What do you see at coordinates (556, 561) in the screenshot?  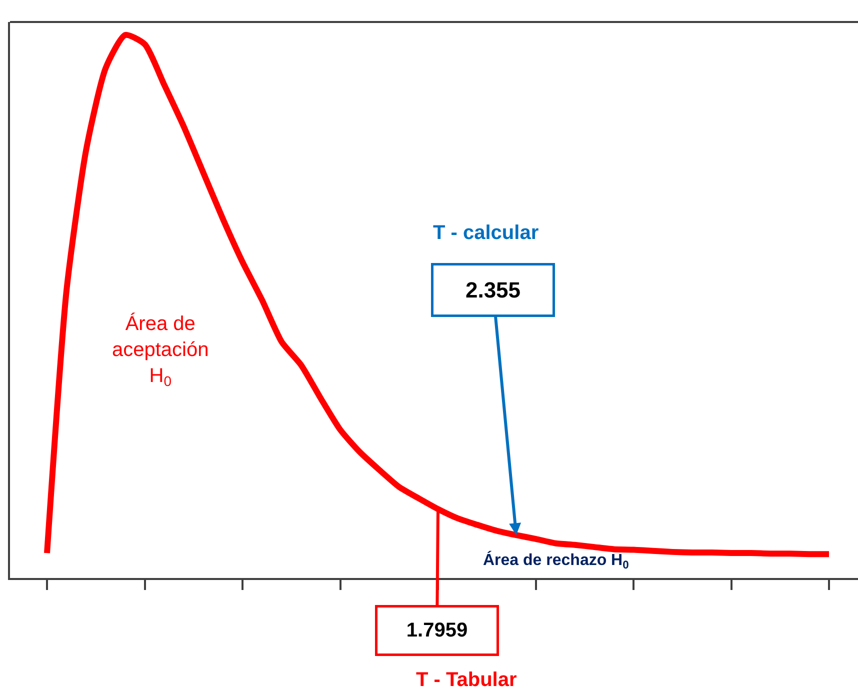 I see `annotation: Área de rechazo H$_{0}$` at bounding box center [556, 561].